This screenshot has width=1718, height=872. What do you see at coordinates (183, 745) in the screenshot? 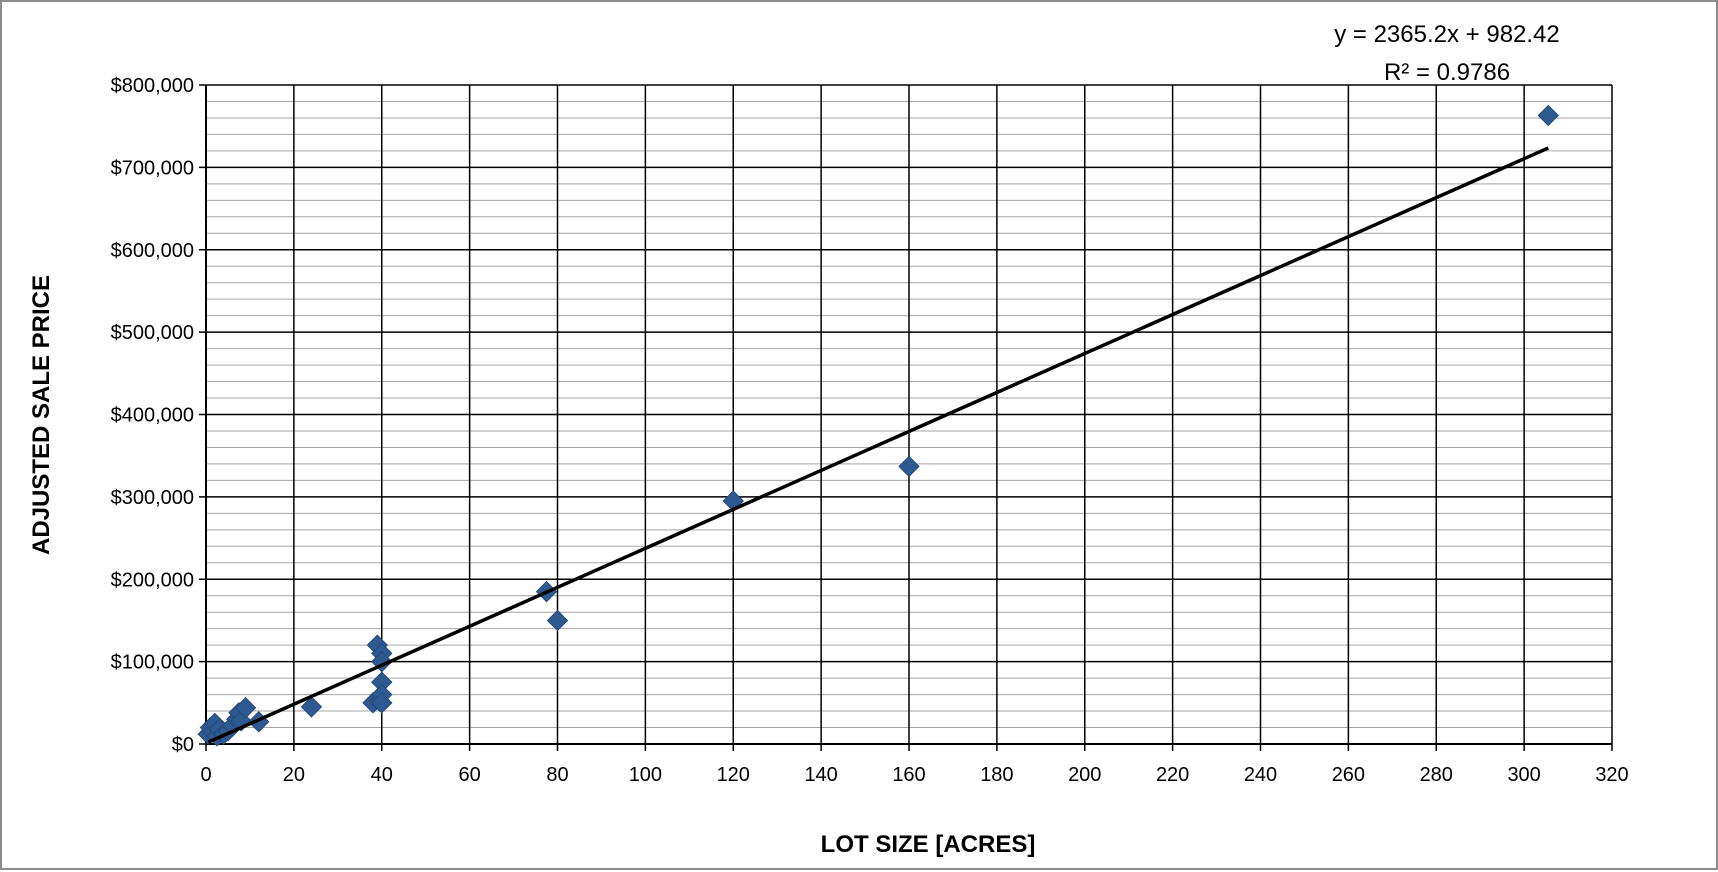
I see `y-tick-label: $0` at bounding box center [183, 745].